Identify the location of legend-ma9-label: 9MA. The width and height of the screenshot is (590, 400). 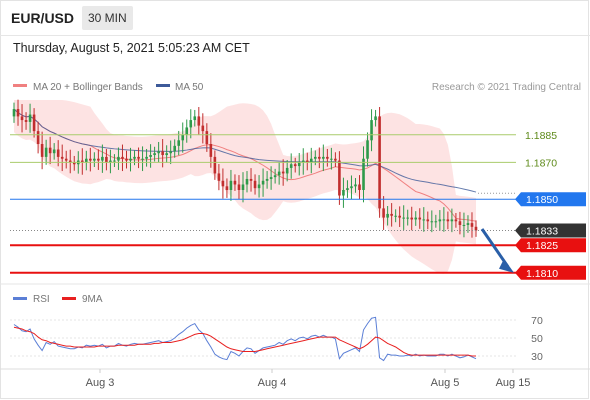
(92, 299).